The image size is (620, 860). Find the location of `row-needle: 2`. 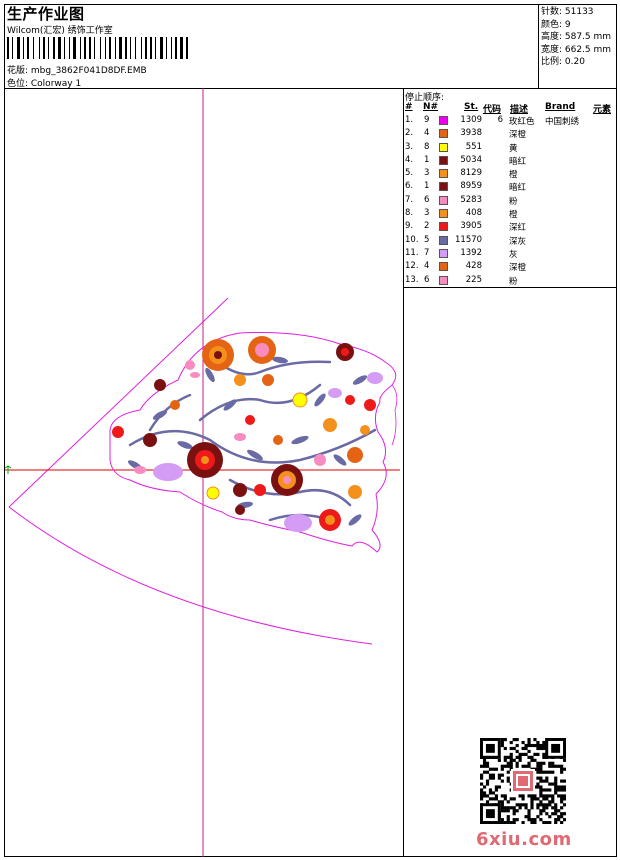

row-needle: 2 is located at coordinates (427, 226).